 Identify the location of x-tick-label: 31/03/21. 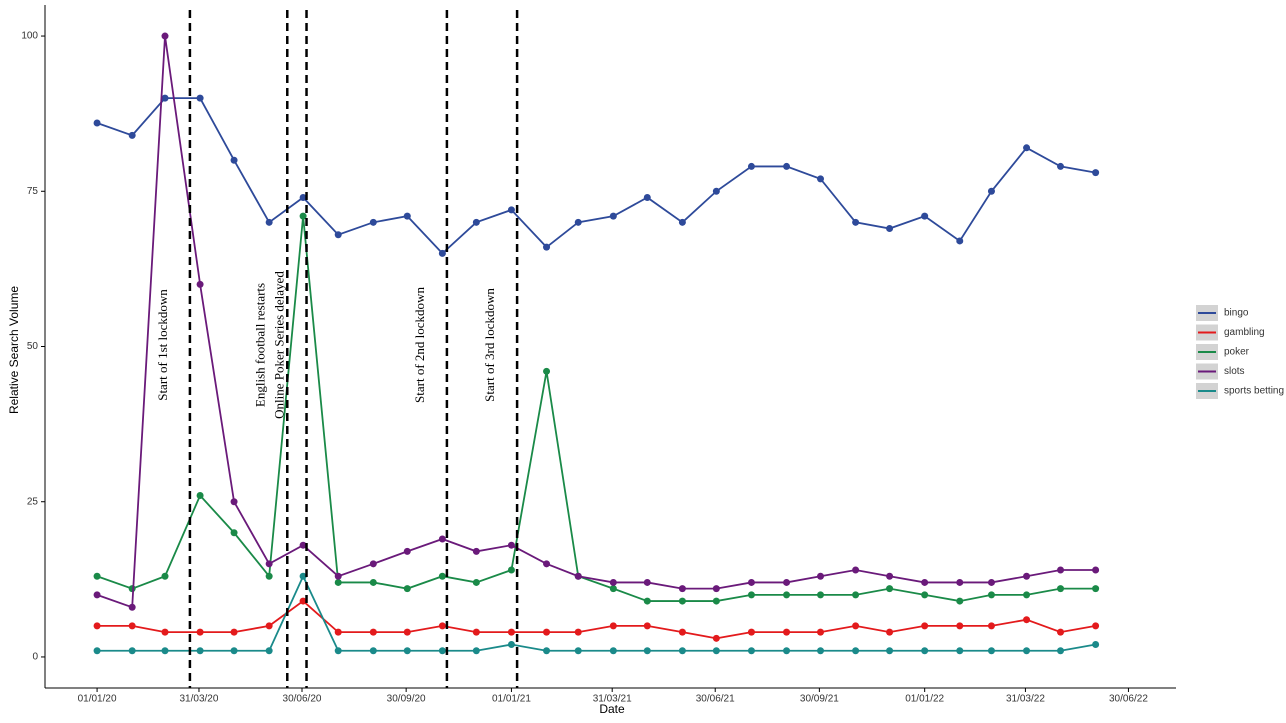
(612, 699).